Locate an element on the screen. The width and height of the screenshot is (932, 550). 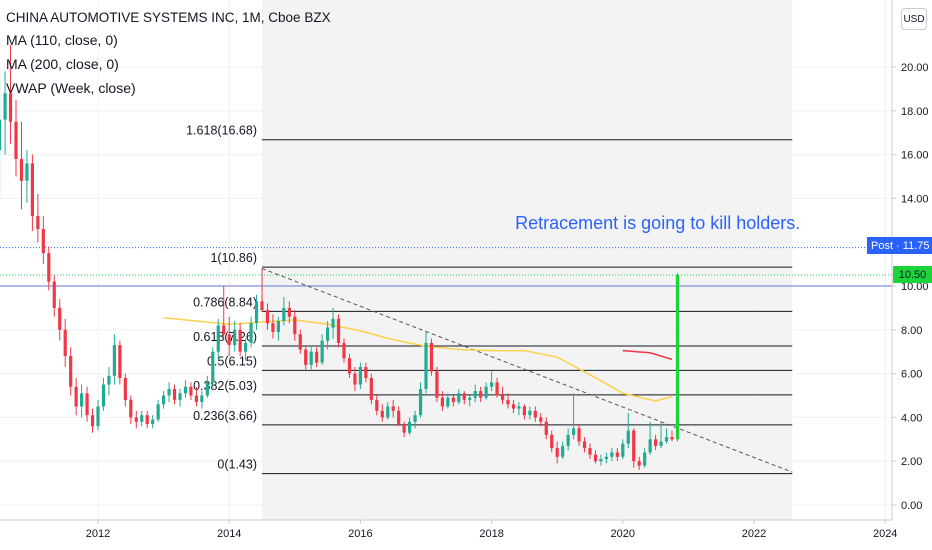
indicator-ma110: MA (110, close, 0) is located at coordinates (62, 40).